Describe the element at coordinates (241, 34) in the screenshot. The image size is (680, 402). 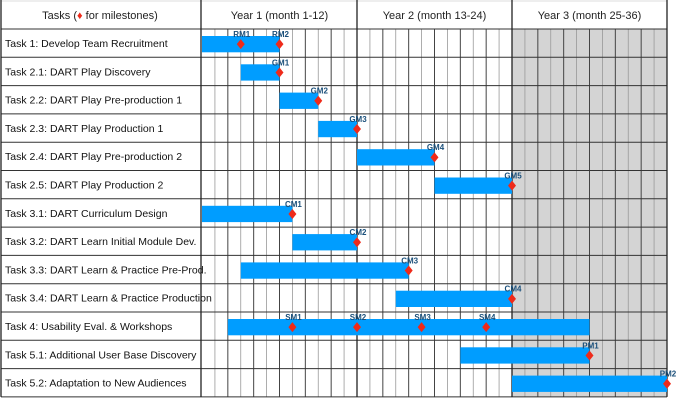
I see `milestone-label: RM1` at that location.